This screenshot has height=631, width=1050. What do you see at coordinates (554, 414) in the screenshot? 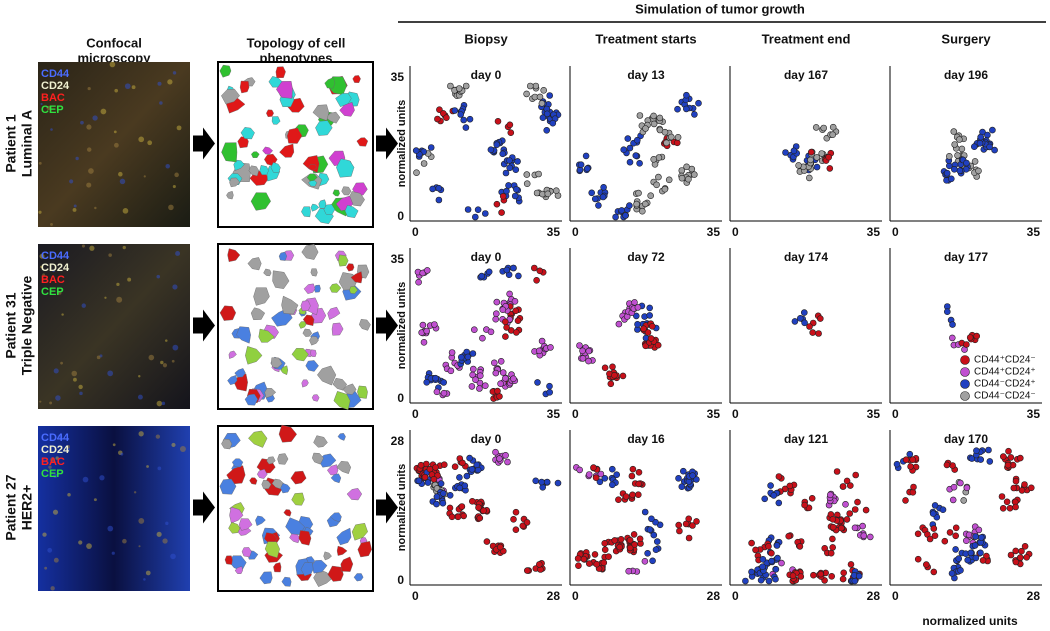
I see `x-tick-label: 35` at bounding box center [554, 414].